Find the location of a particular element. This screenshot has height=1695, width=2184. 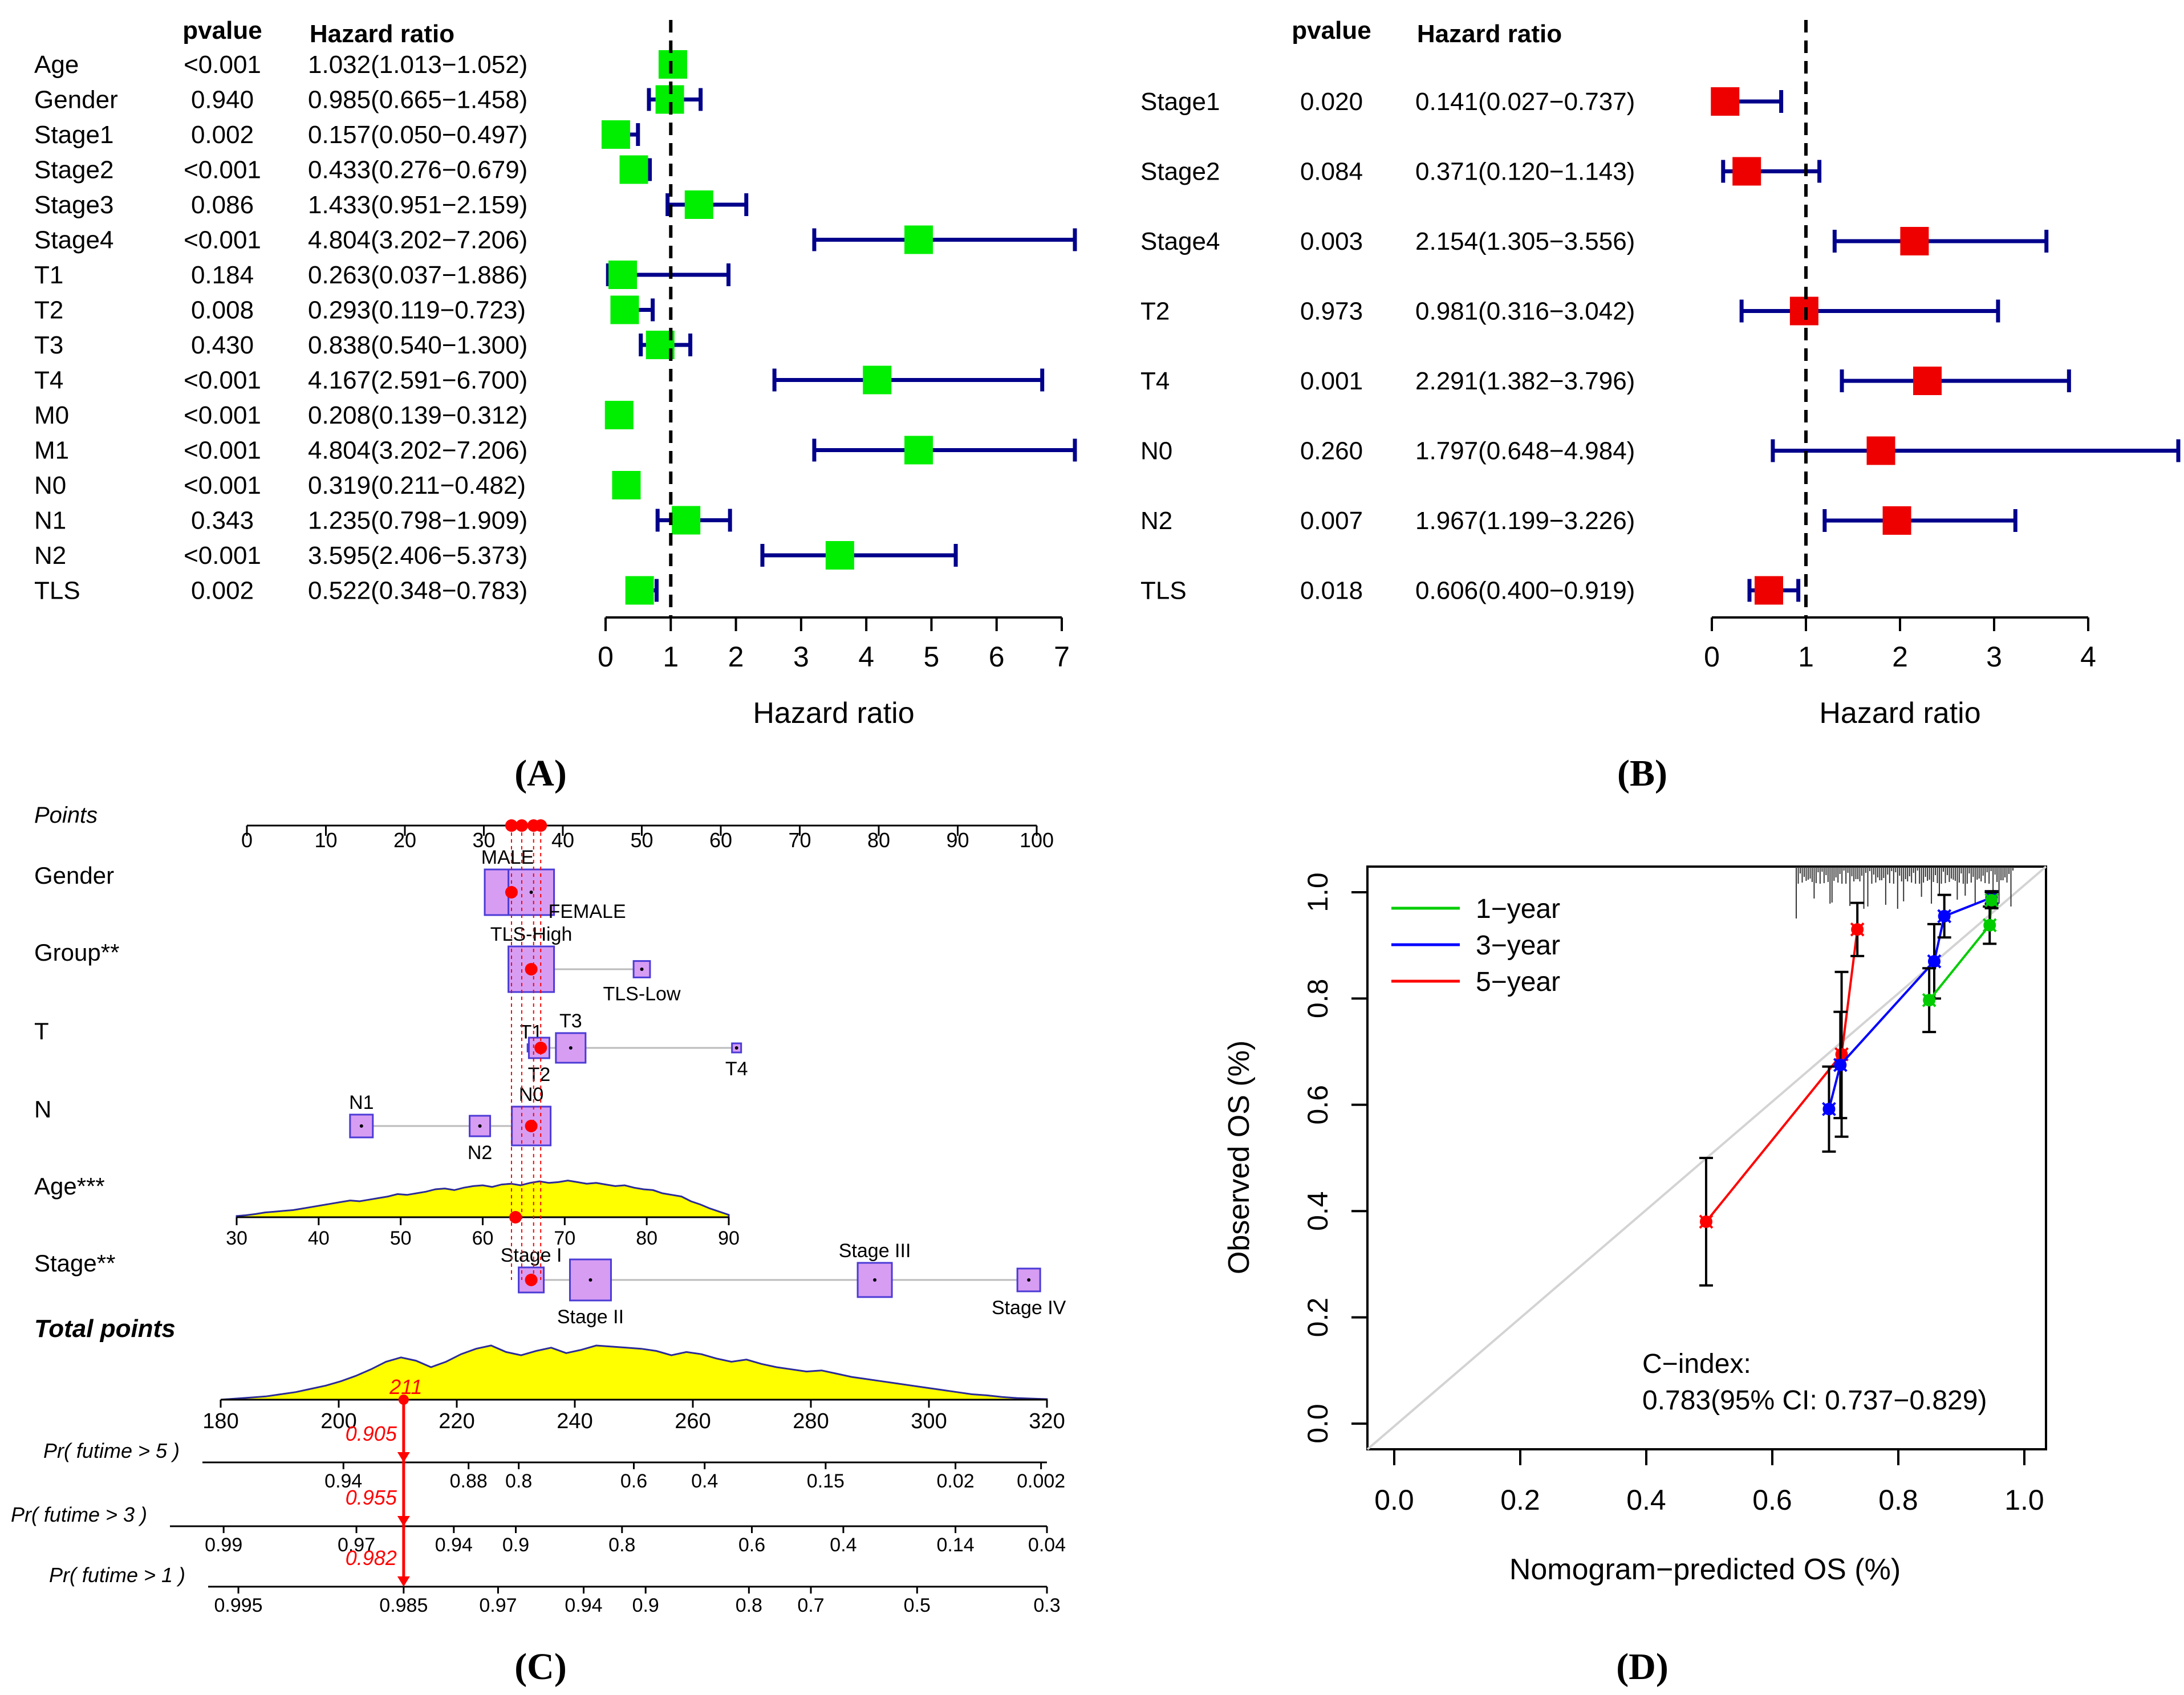

probability-tick-label: 0.9 is located at coordinates (515, 1545).